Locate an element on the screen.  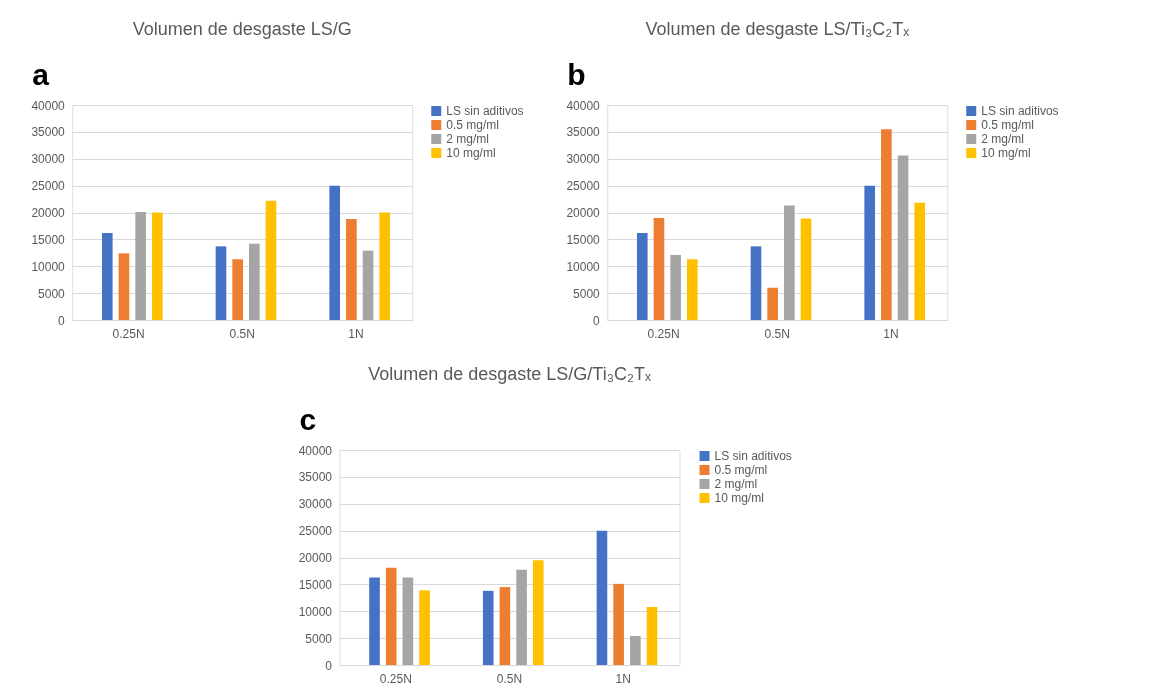
chart-title: Volumen de desgaste LS/G is located at coordinates (242, 29).